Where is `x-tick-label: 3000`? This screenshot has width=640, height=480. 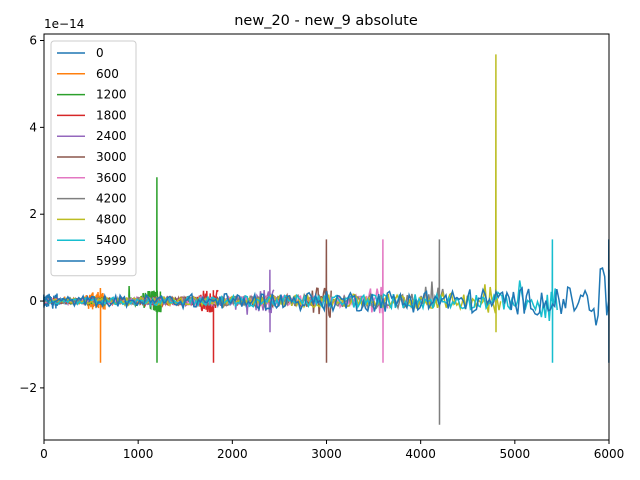
x-tick-label: 3000 is located at coordinates (326, 454).